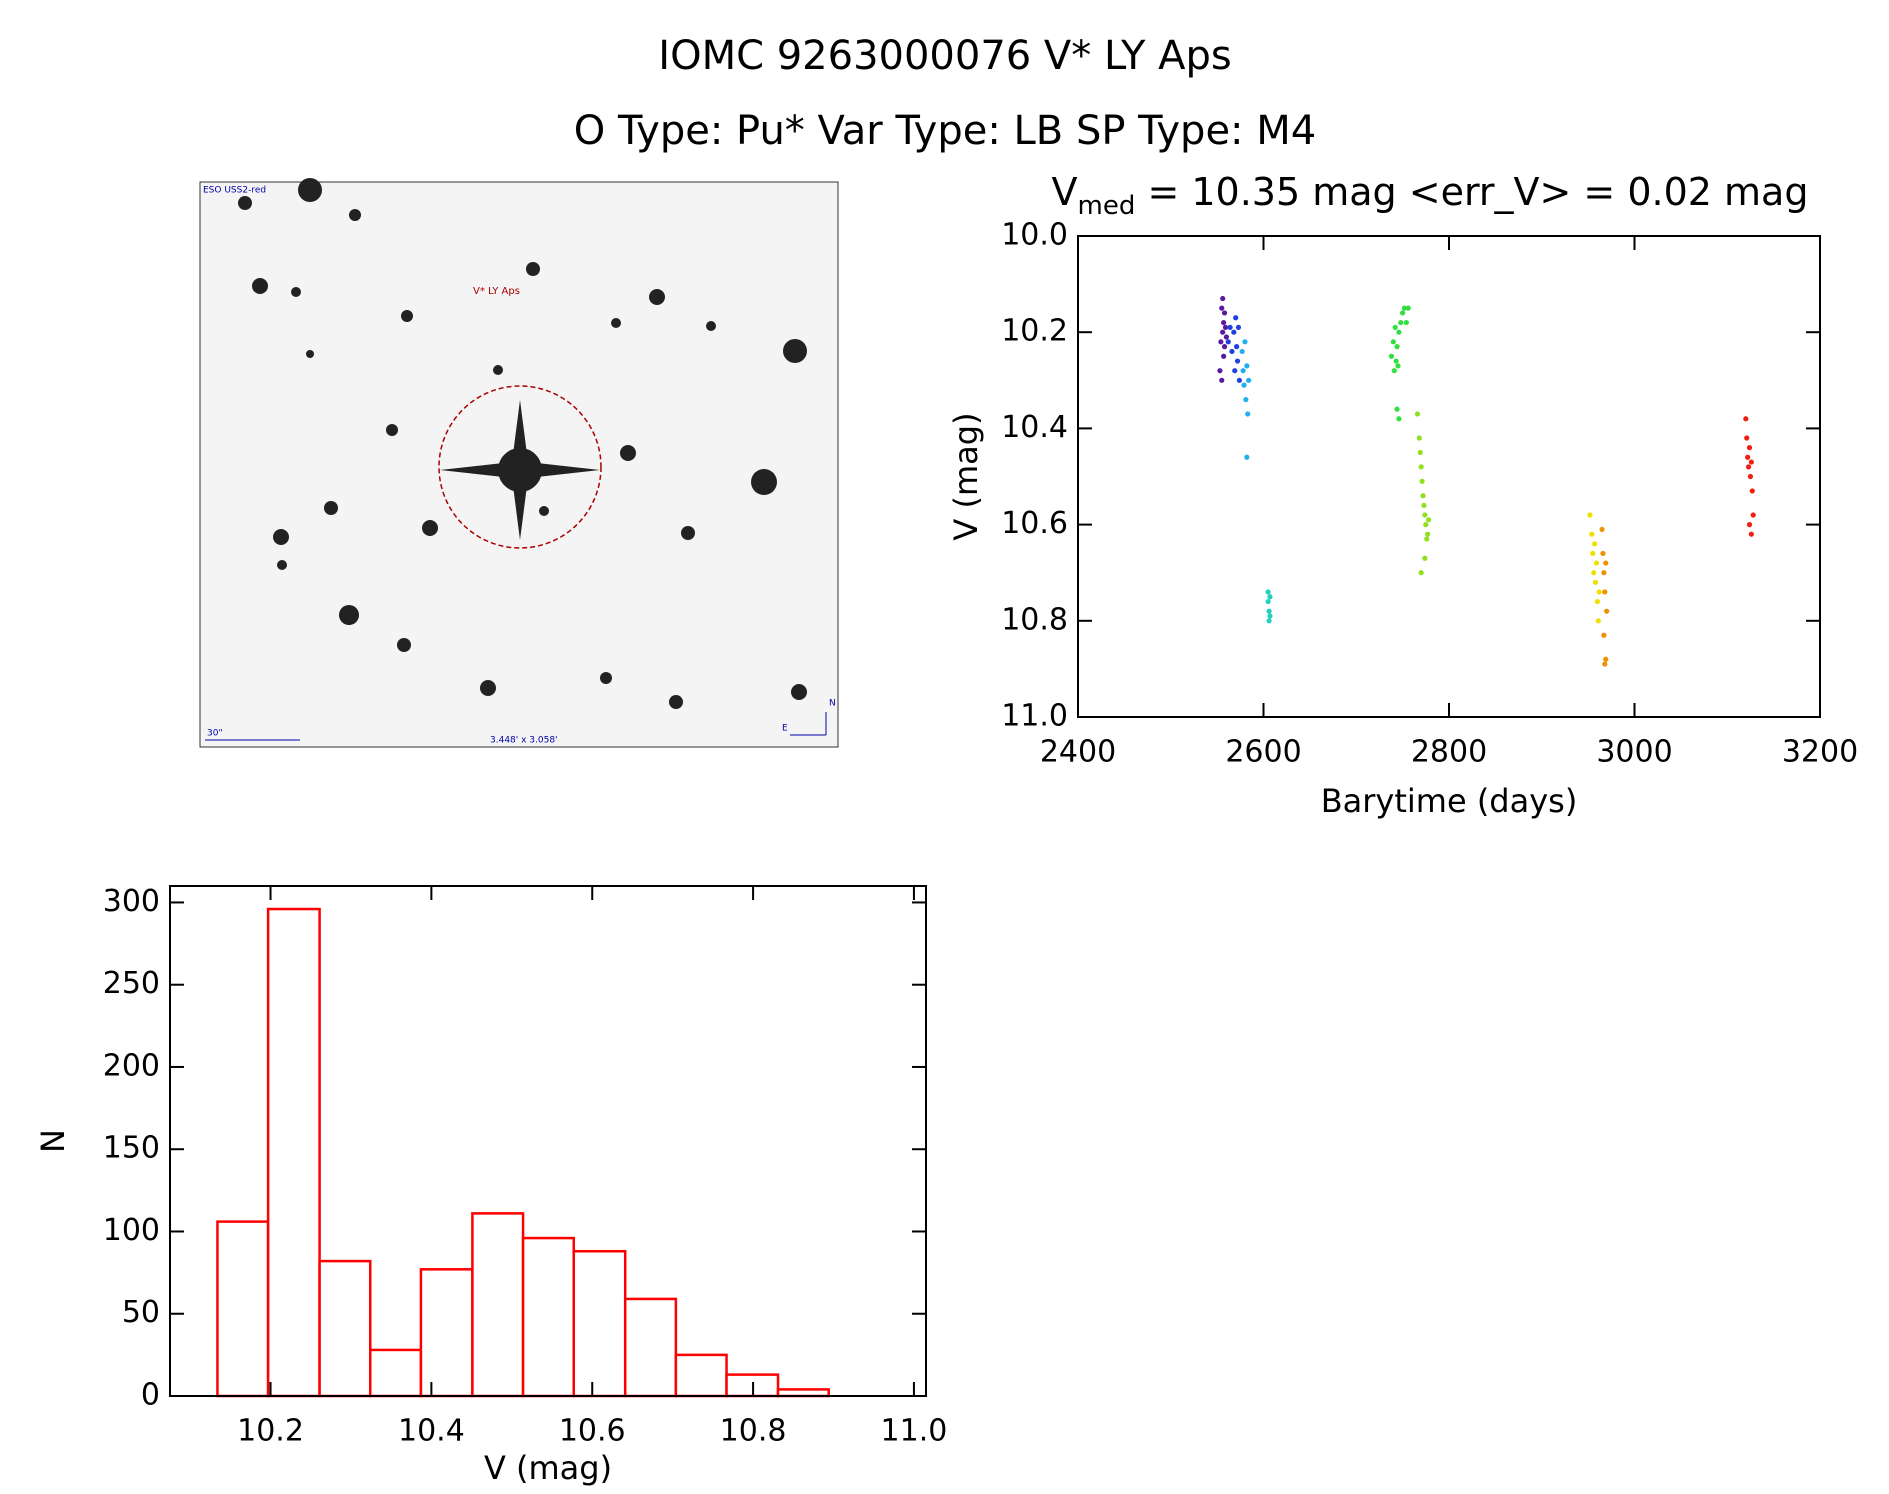 This screenshot has height=1494, width=1889. Describe the element at coordinates (1078, 752) in the screenshot. I see `x-tick-label: 2400` at that location.